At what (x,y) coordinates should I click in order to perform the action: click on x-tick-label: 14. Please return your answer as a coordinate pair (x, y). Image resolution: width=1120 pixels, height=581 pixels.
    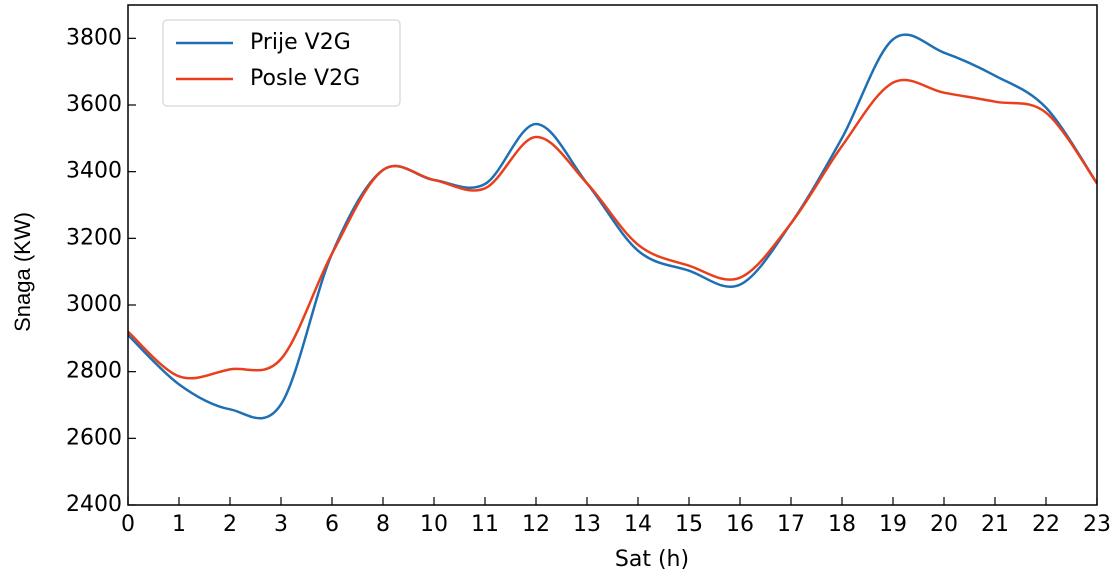
    Looking at the image, I should click on (638, 524).